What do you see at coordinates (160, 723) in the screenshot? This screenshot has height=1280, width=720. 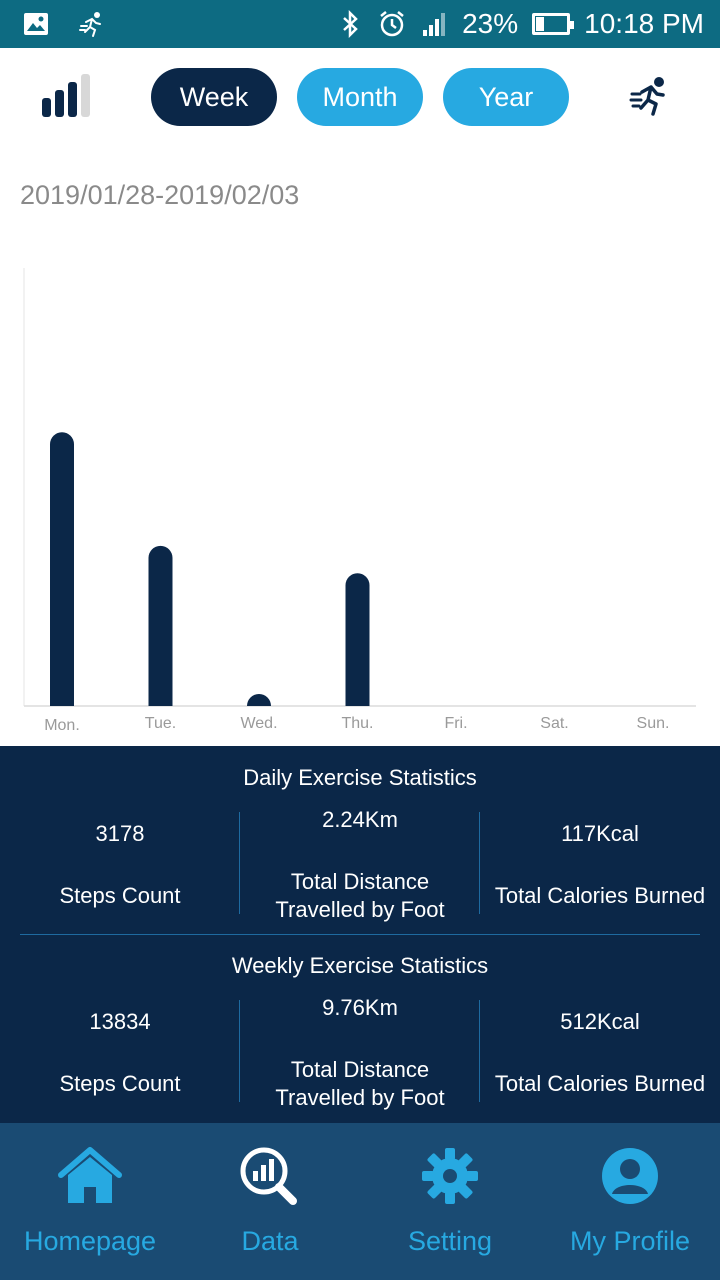 I see `x-tick-label: Tue.` at bounding box center [160, 723].